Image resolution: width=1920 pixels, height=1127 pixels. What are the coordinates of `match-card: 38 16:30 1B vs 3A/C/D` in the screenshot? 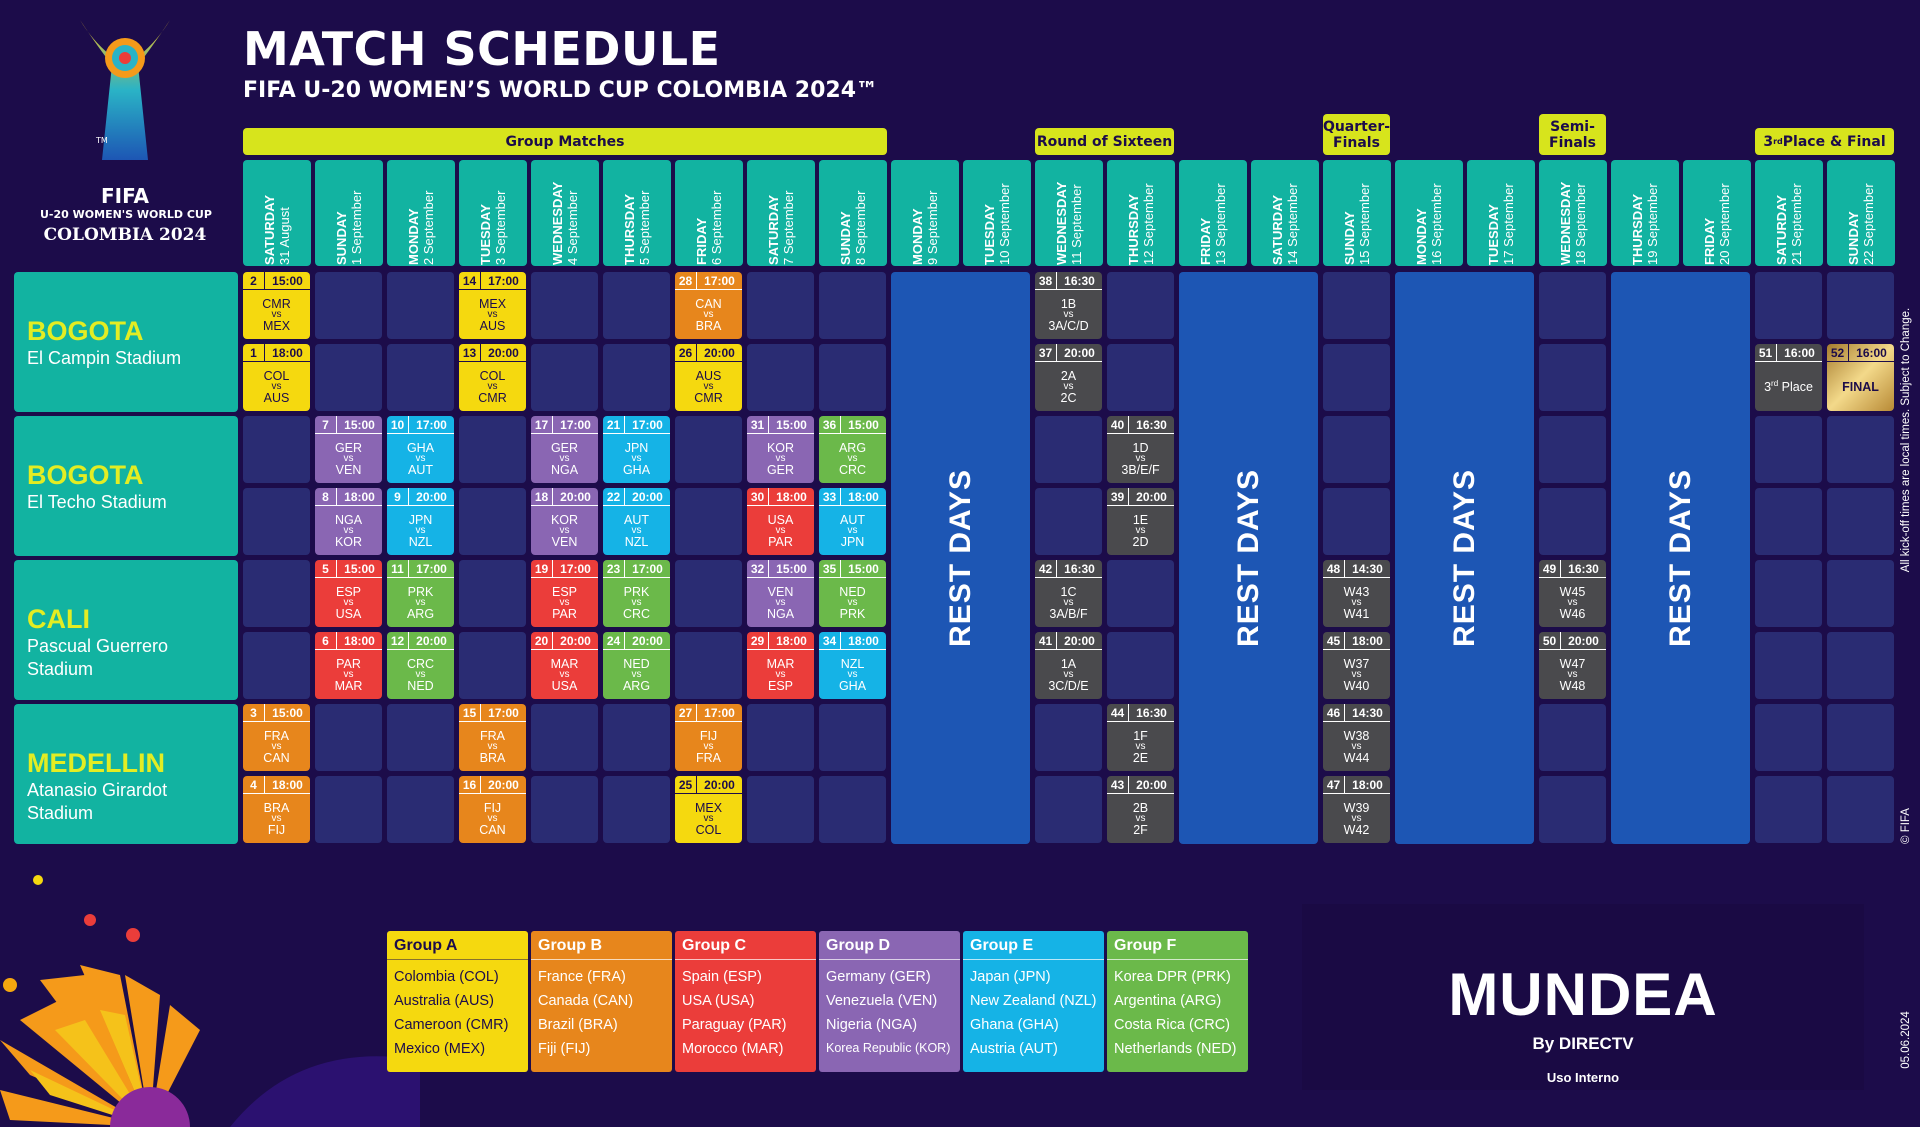 It's located at (1068, 305).